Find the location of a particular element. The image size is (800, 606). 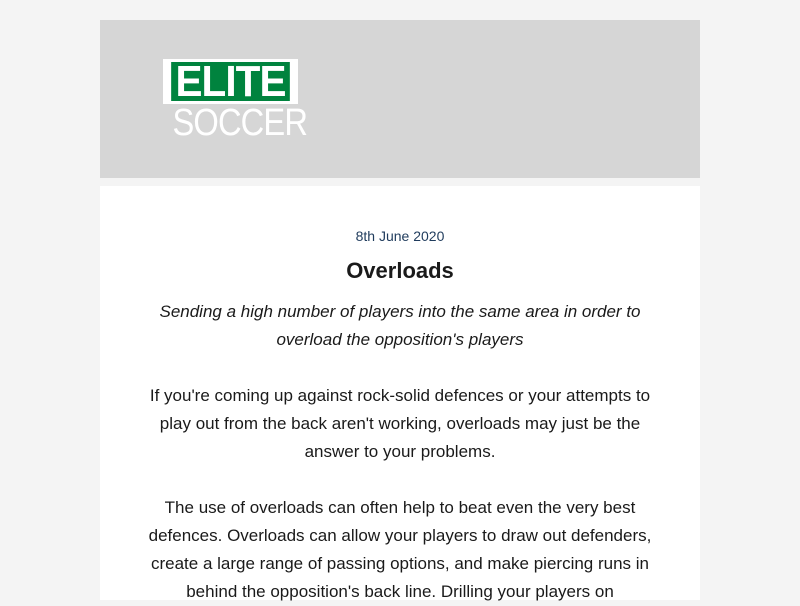

logo-top-frame: ELITE is located at coordinates (230, 81).